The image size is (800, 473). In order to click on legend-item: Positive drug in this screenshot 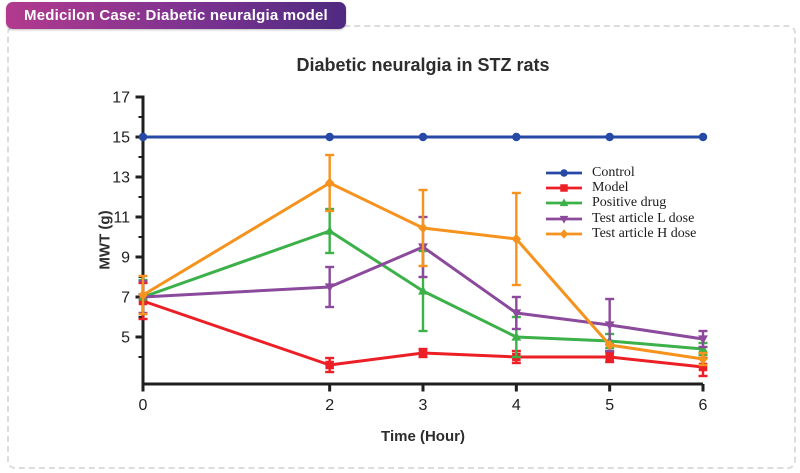, I will do `click(620, 203)`.